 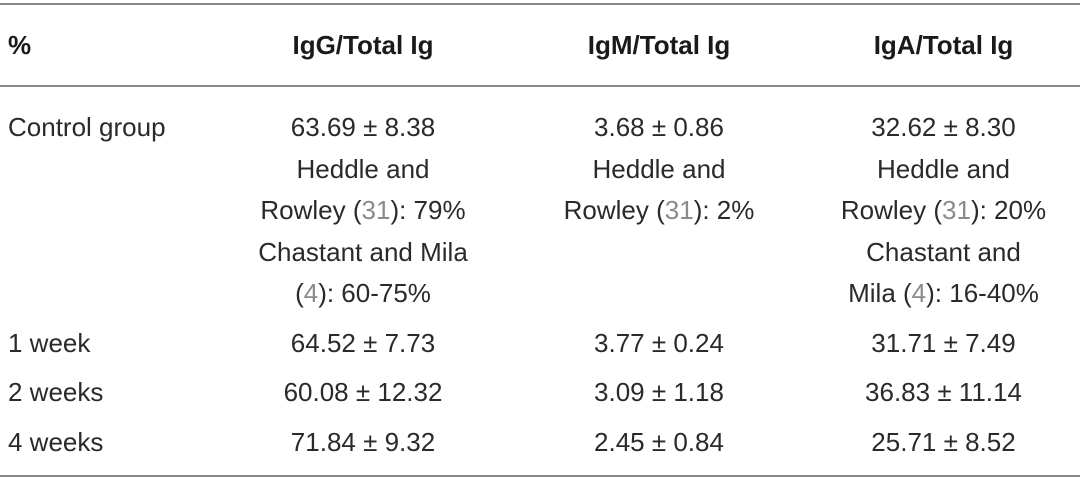 What do you see at coordinates (943, 44) in the screenshot?
I see `header-iga-total: IgA/Total Ig` at bounding box center [943, 44].